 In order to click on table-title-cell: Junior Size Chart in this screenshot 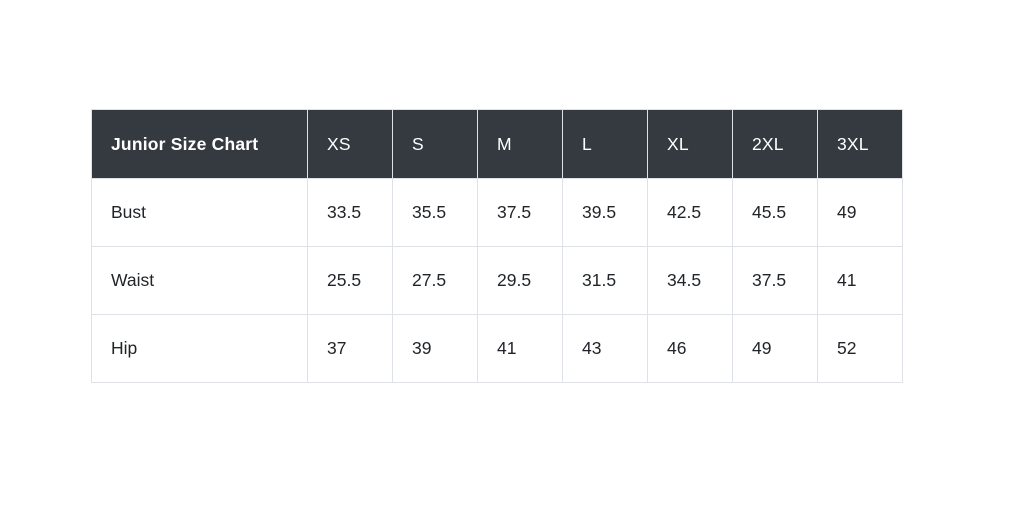, I will do `click(199, 144)`.